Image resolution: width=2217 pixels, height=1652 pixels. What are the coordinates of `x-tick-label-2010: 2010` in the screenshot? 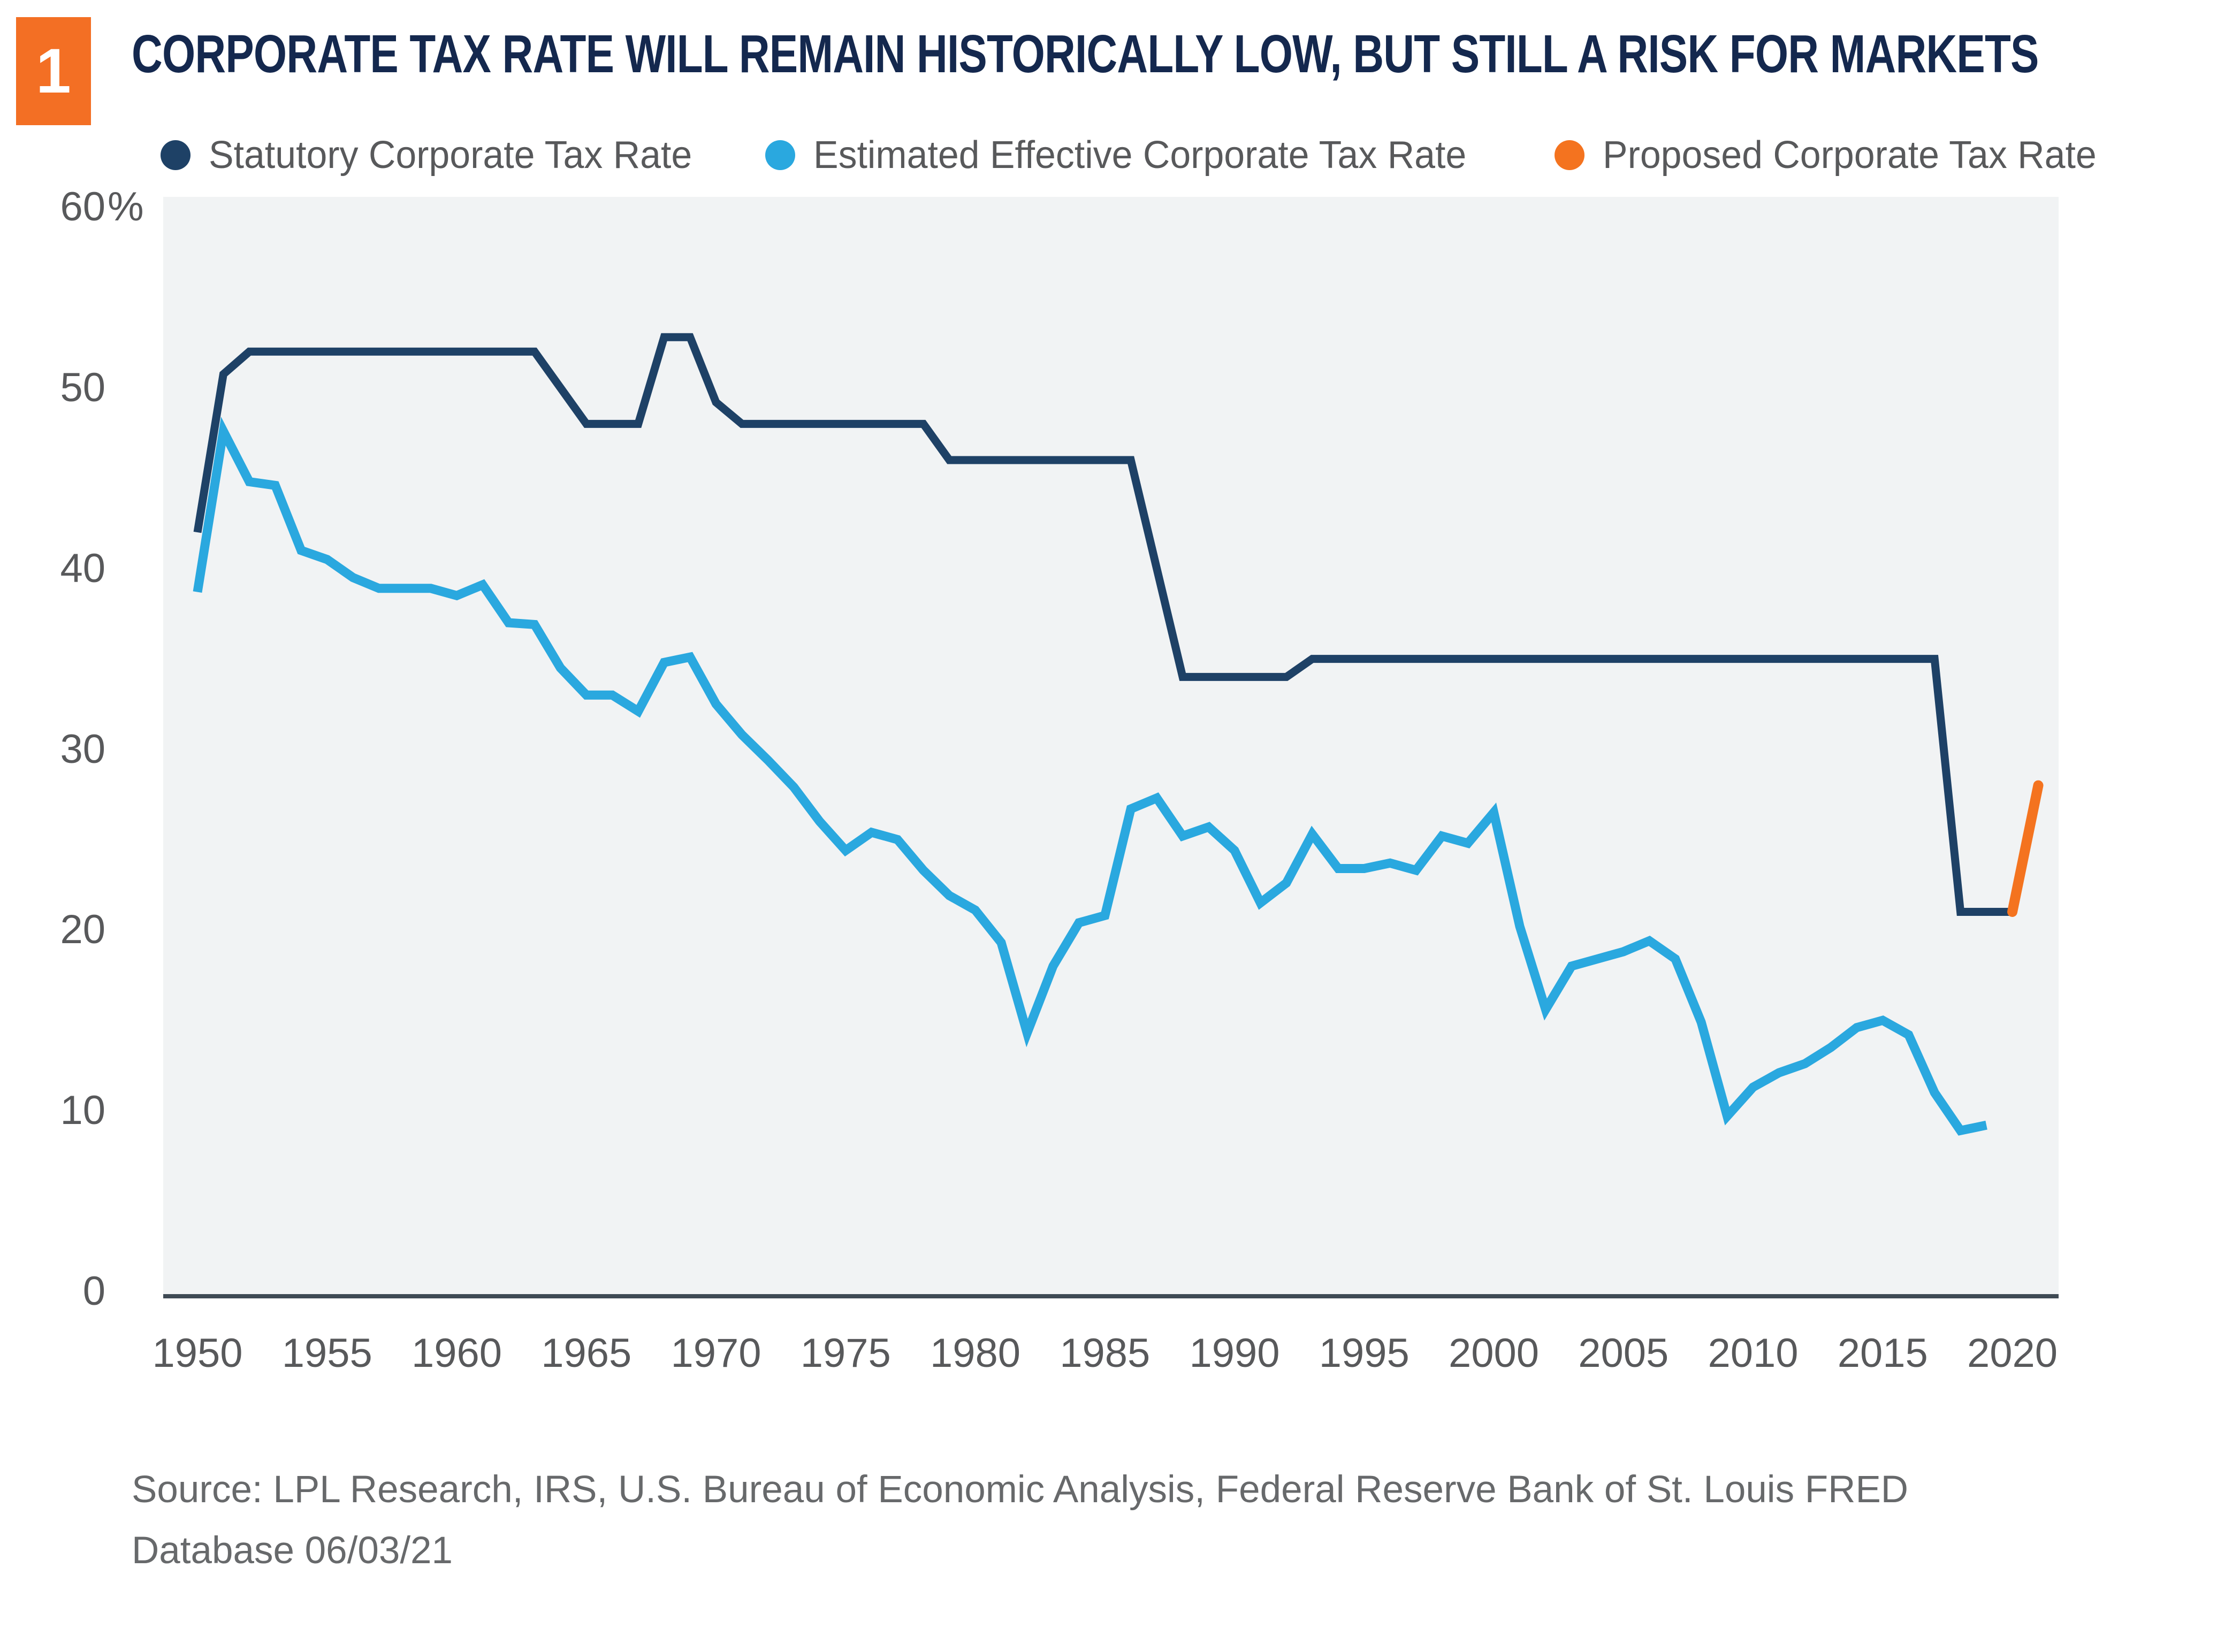 It's located at (1753, 1353).